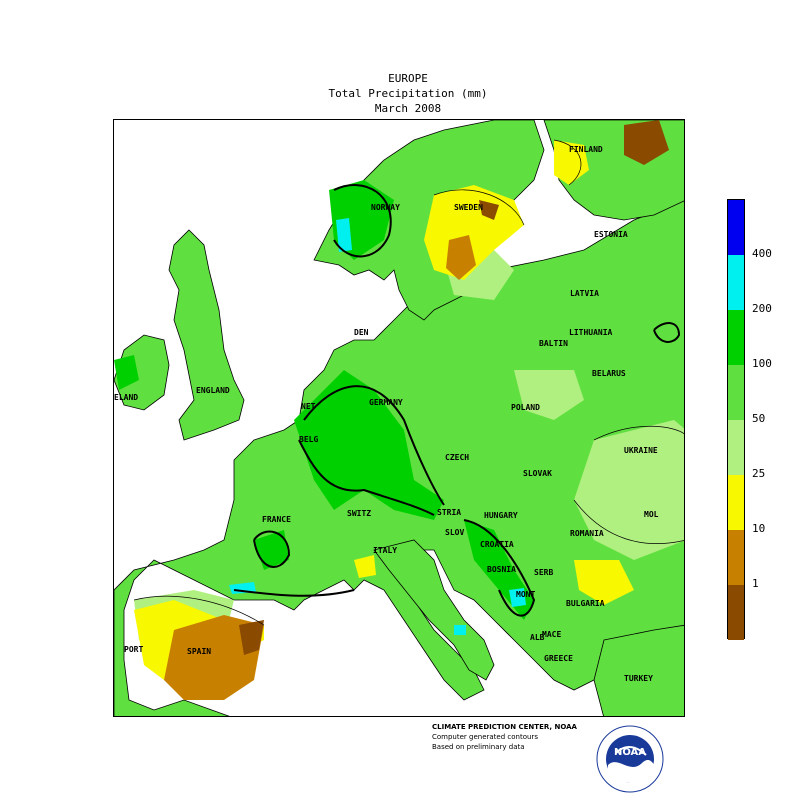  What do you see at coordinates (630, 759) in the screenshot?
I see `noaa-logo: NOAA` at bounding box center [630, 759].